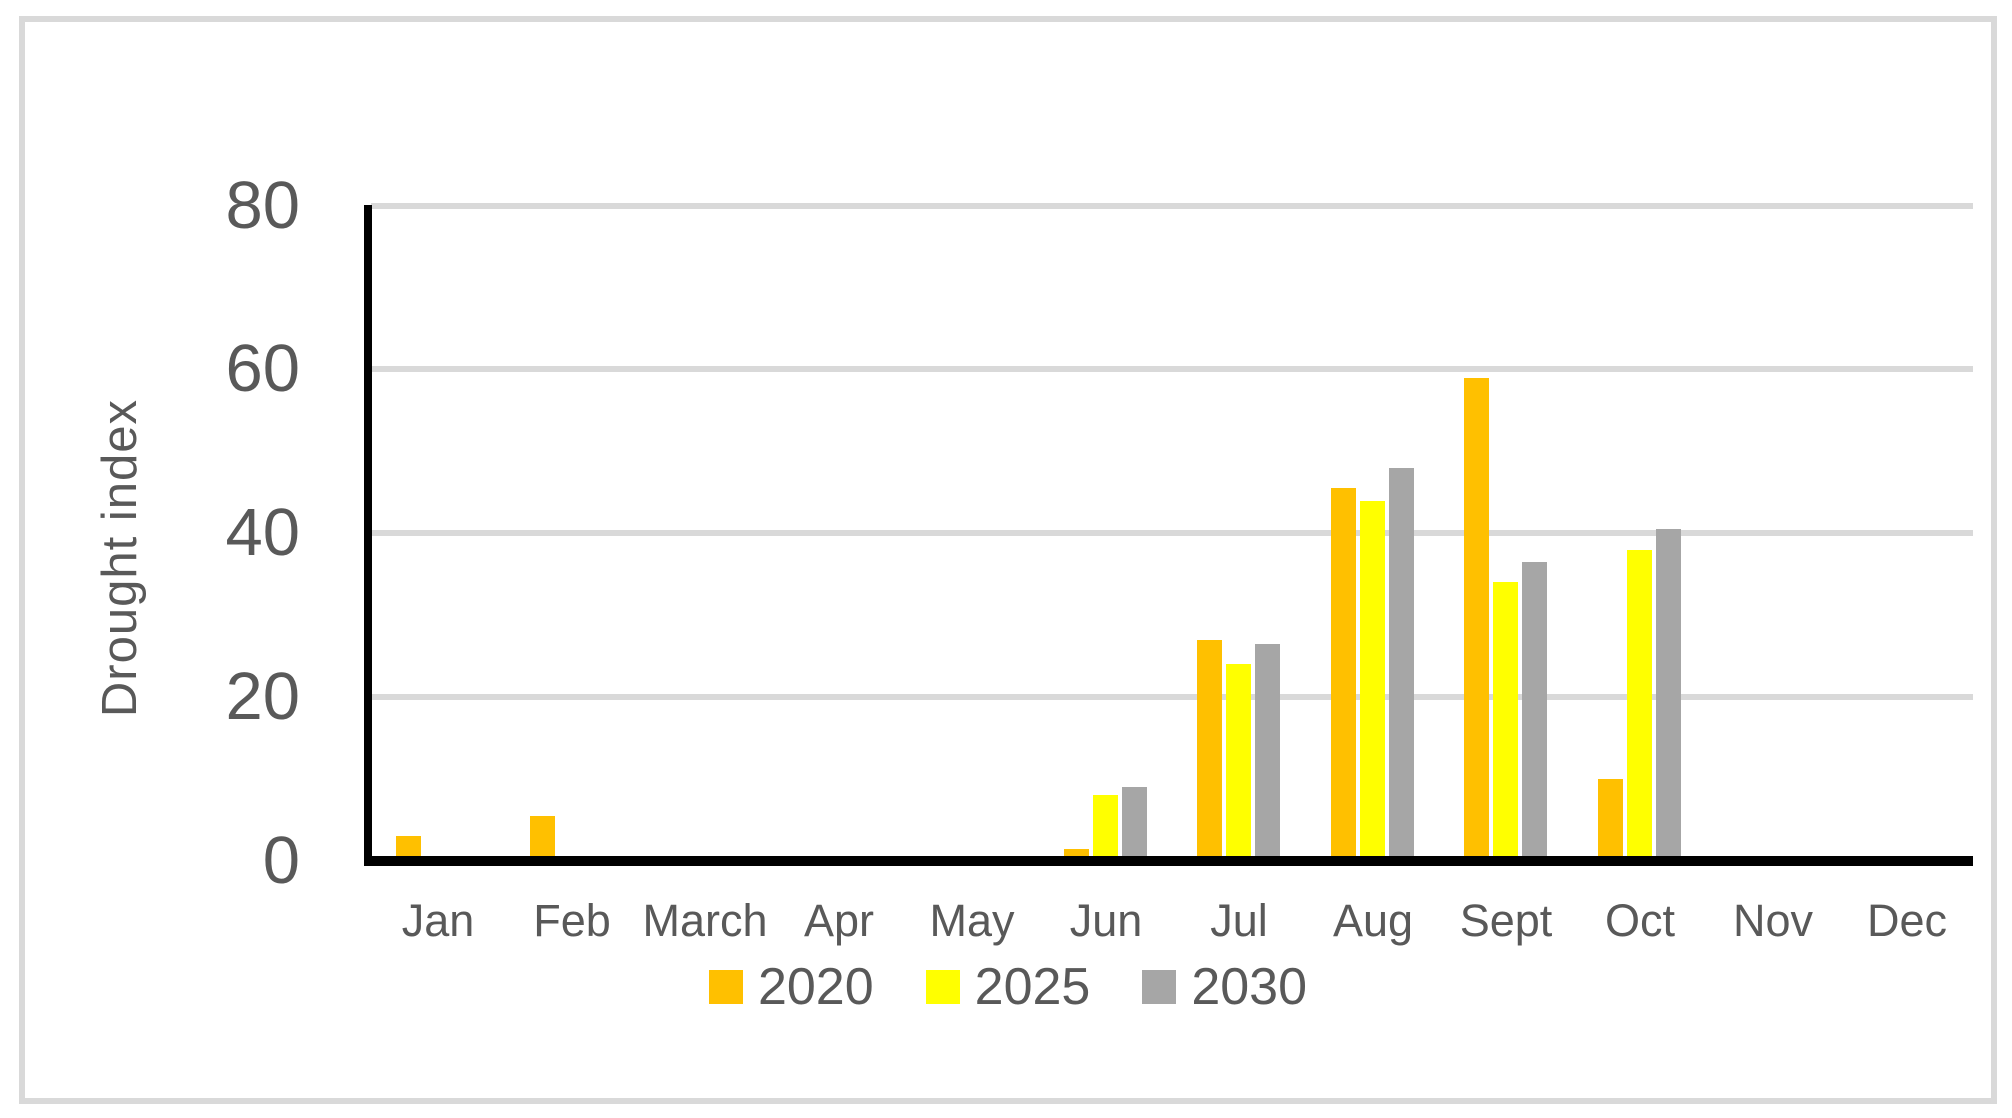 The image size is (2012, 1118). I want to click on bar-2025-jun, so click(1105, 825).